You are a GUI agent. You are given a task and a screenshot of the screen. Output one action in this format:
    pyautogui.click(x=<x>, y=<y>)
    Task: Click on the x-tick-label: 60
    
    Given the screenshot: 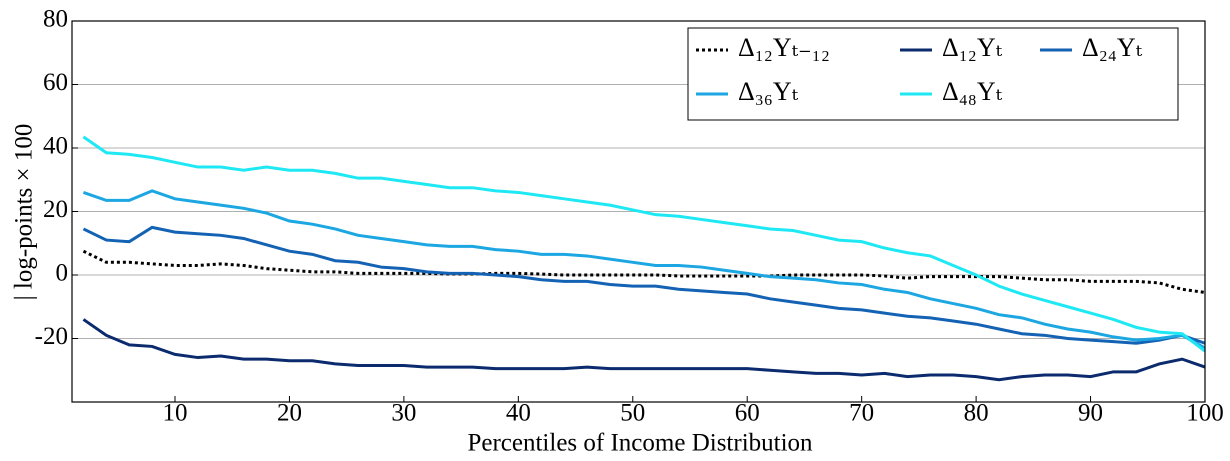 What is the action you would take?
    pyautogui.click(x=747, y=413)
    